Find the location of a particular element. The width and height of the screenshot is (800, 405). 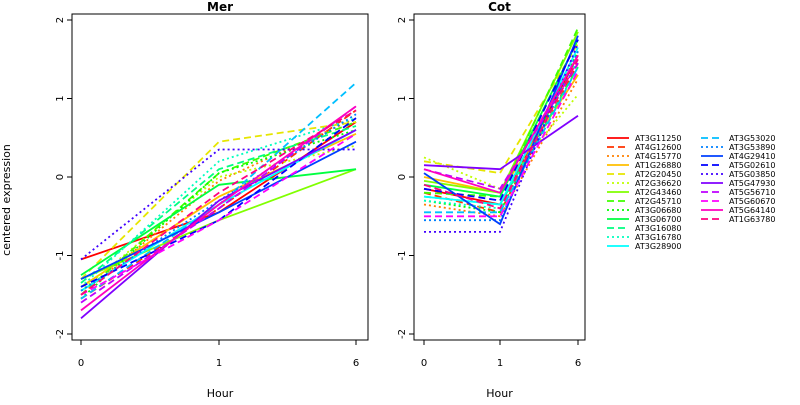

legend-label: AT5G60670 is located at coordinates (752, 201).